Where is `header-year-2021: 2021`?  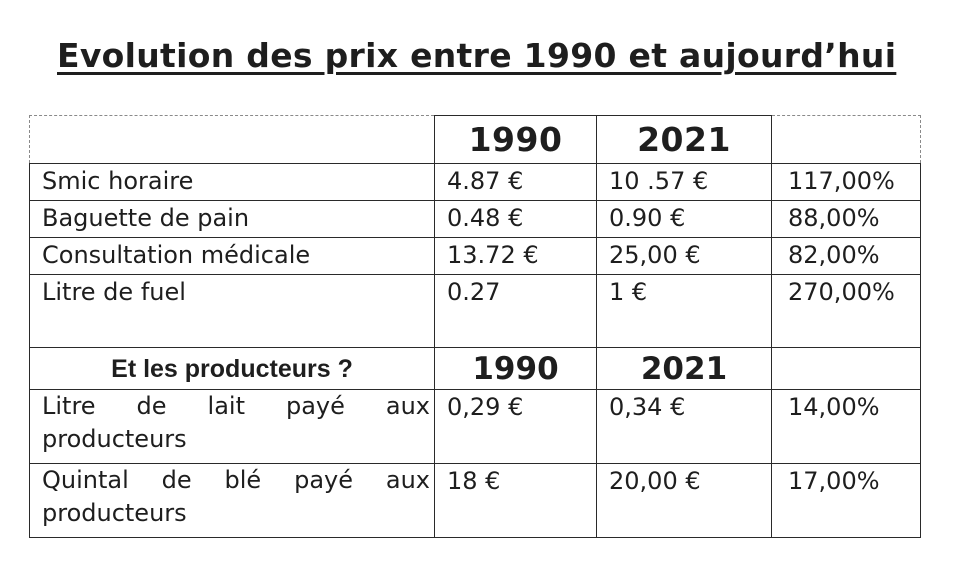
header-year-2021: 2021 is located at coordinates (684, 139).